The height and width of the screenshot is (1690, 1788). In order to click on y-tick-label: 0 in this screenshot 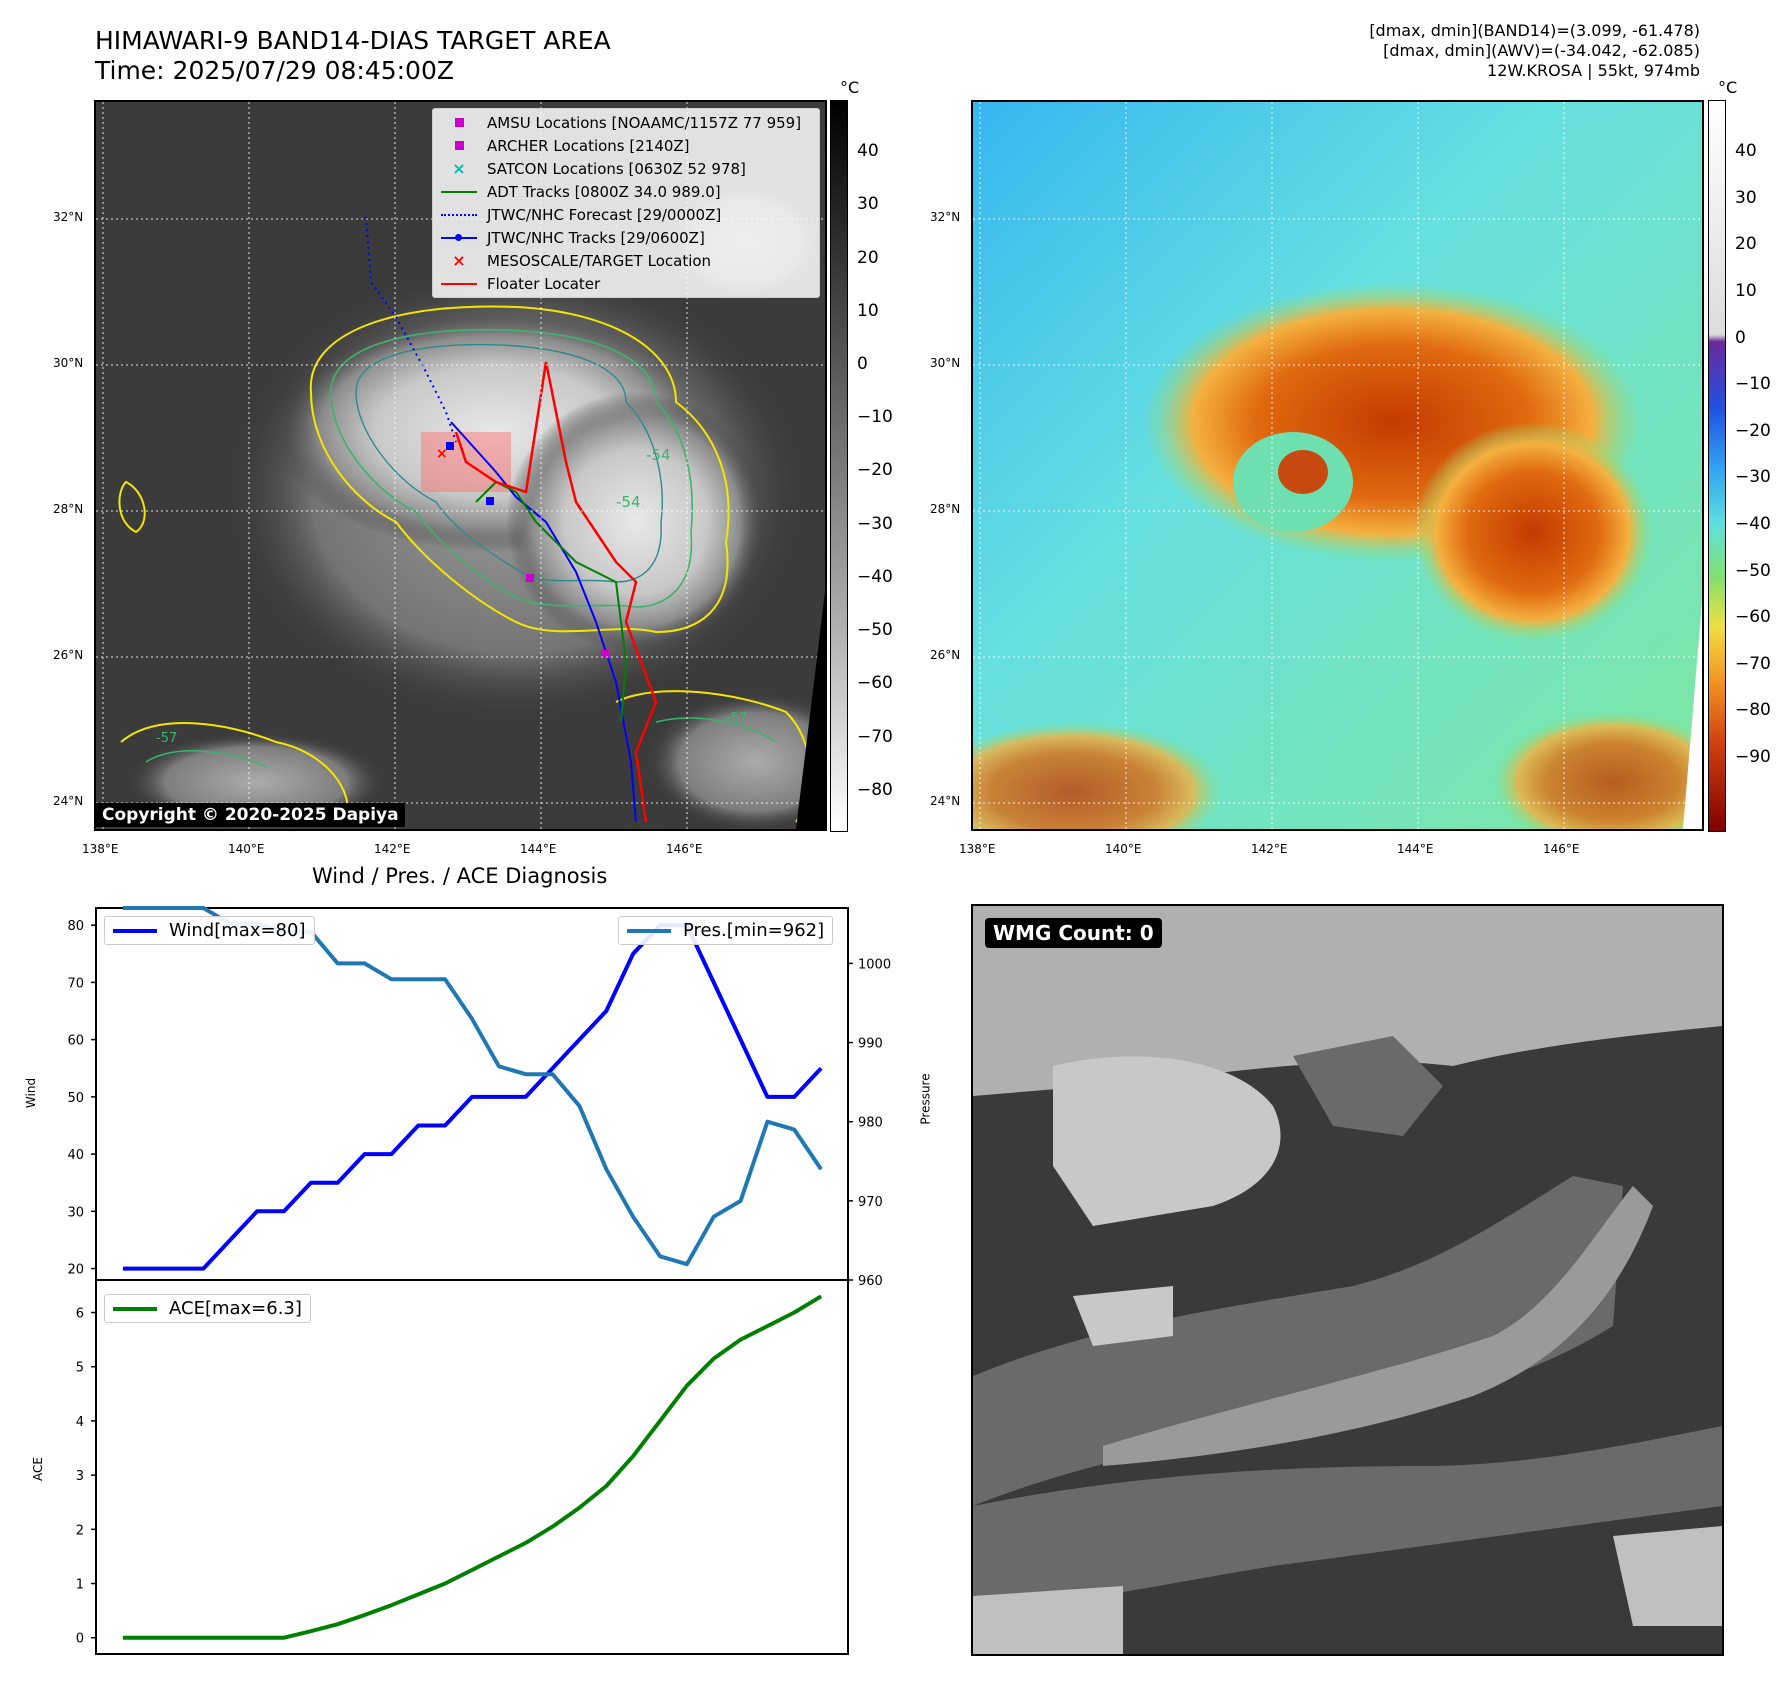, I will do `click(80, 1639)`.